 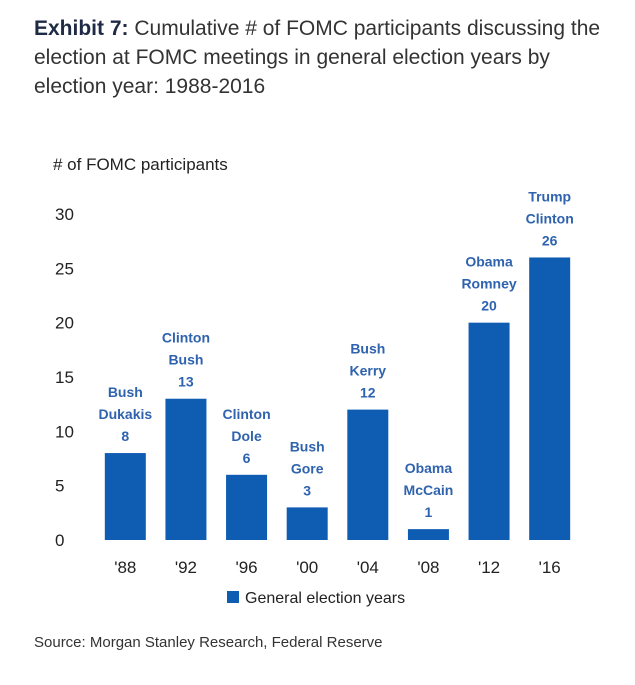 What do you see at coordinates (550, 240) in the screenshot?
I see `bar-value-label: 26` at bounding box center [550, 240].